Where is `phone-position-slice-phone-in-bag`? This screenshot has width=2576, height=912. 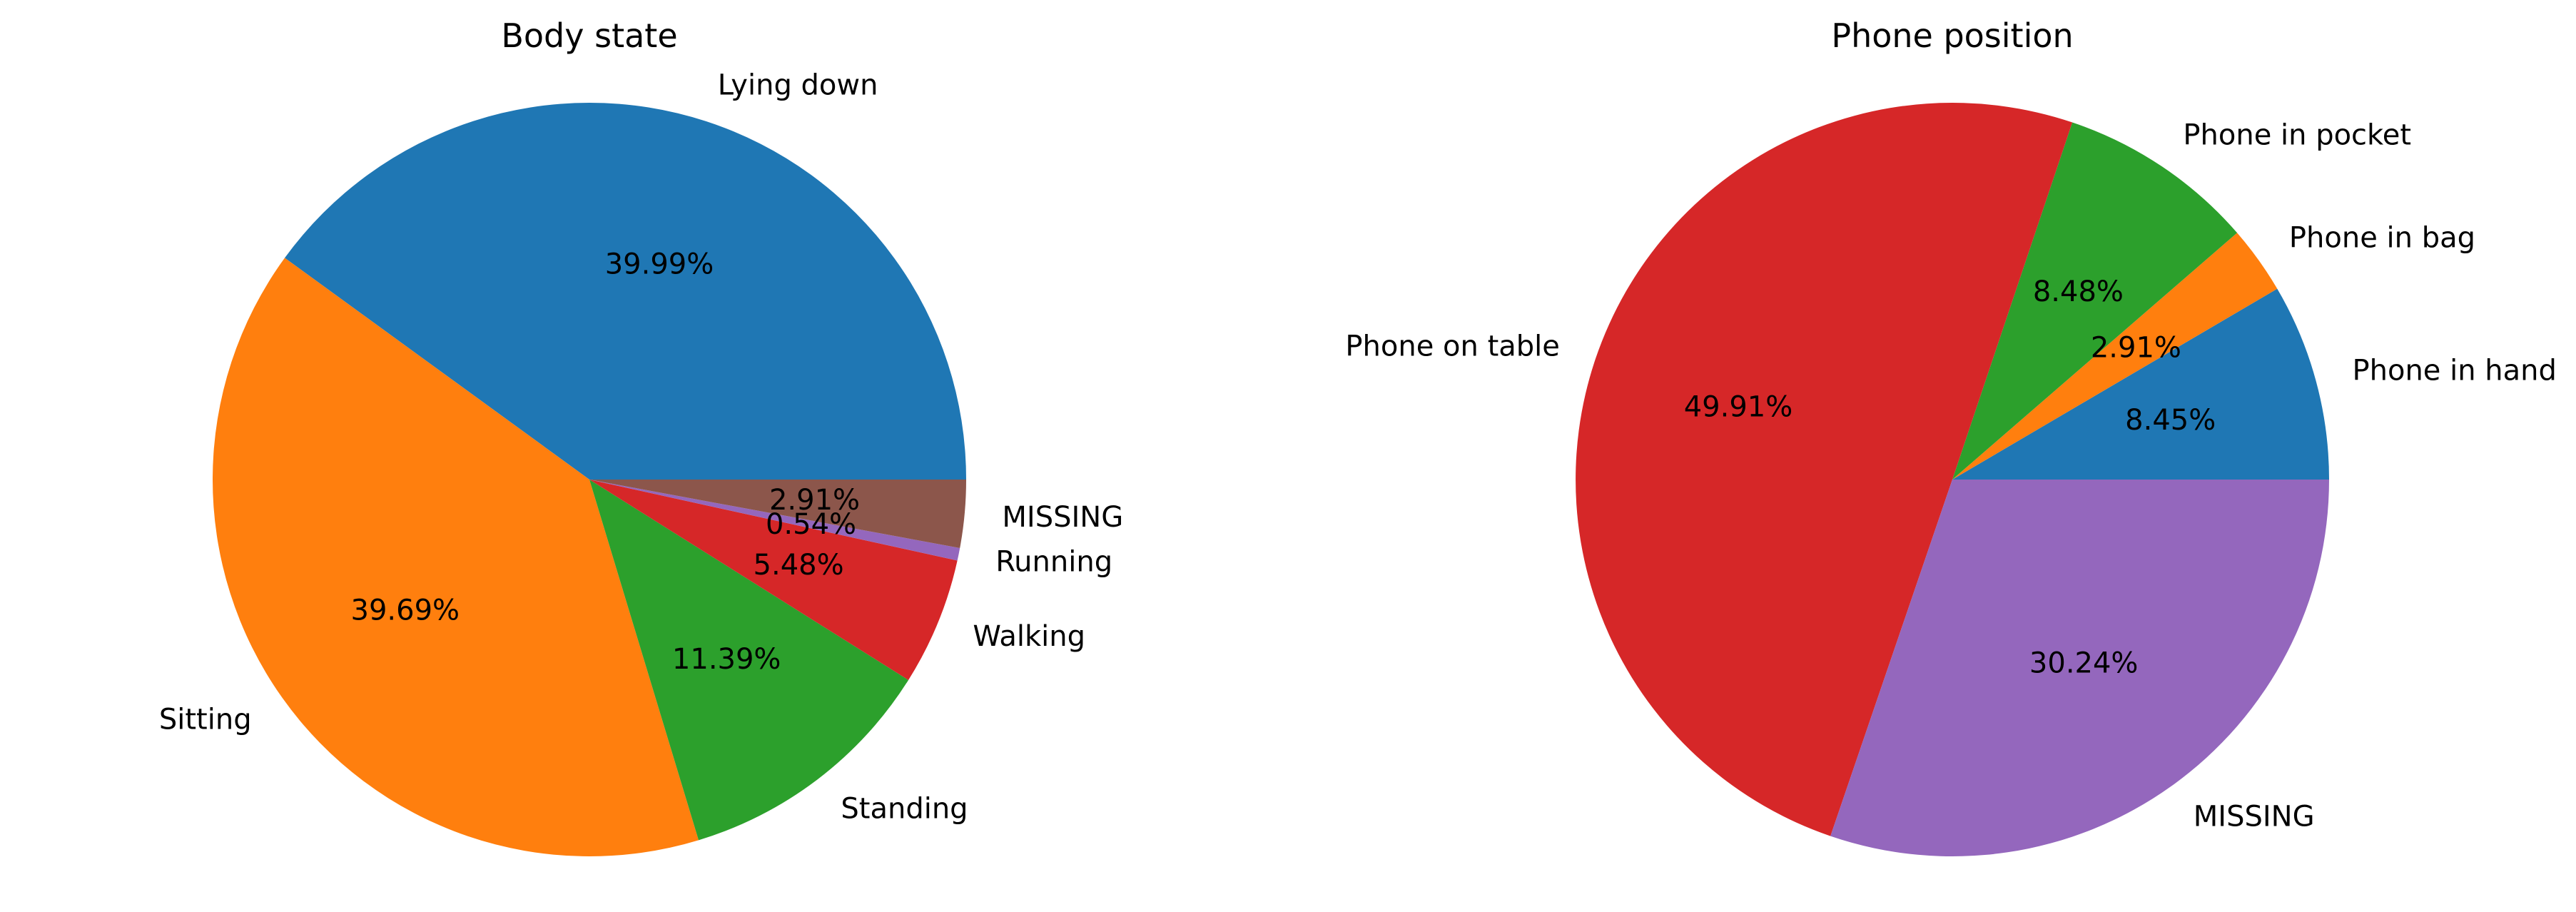 phone-position-slice-phone-in-bag is located at coordinates (2115, 356).